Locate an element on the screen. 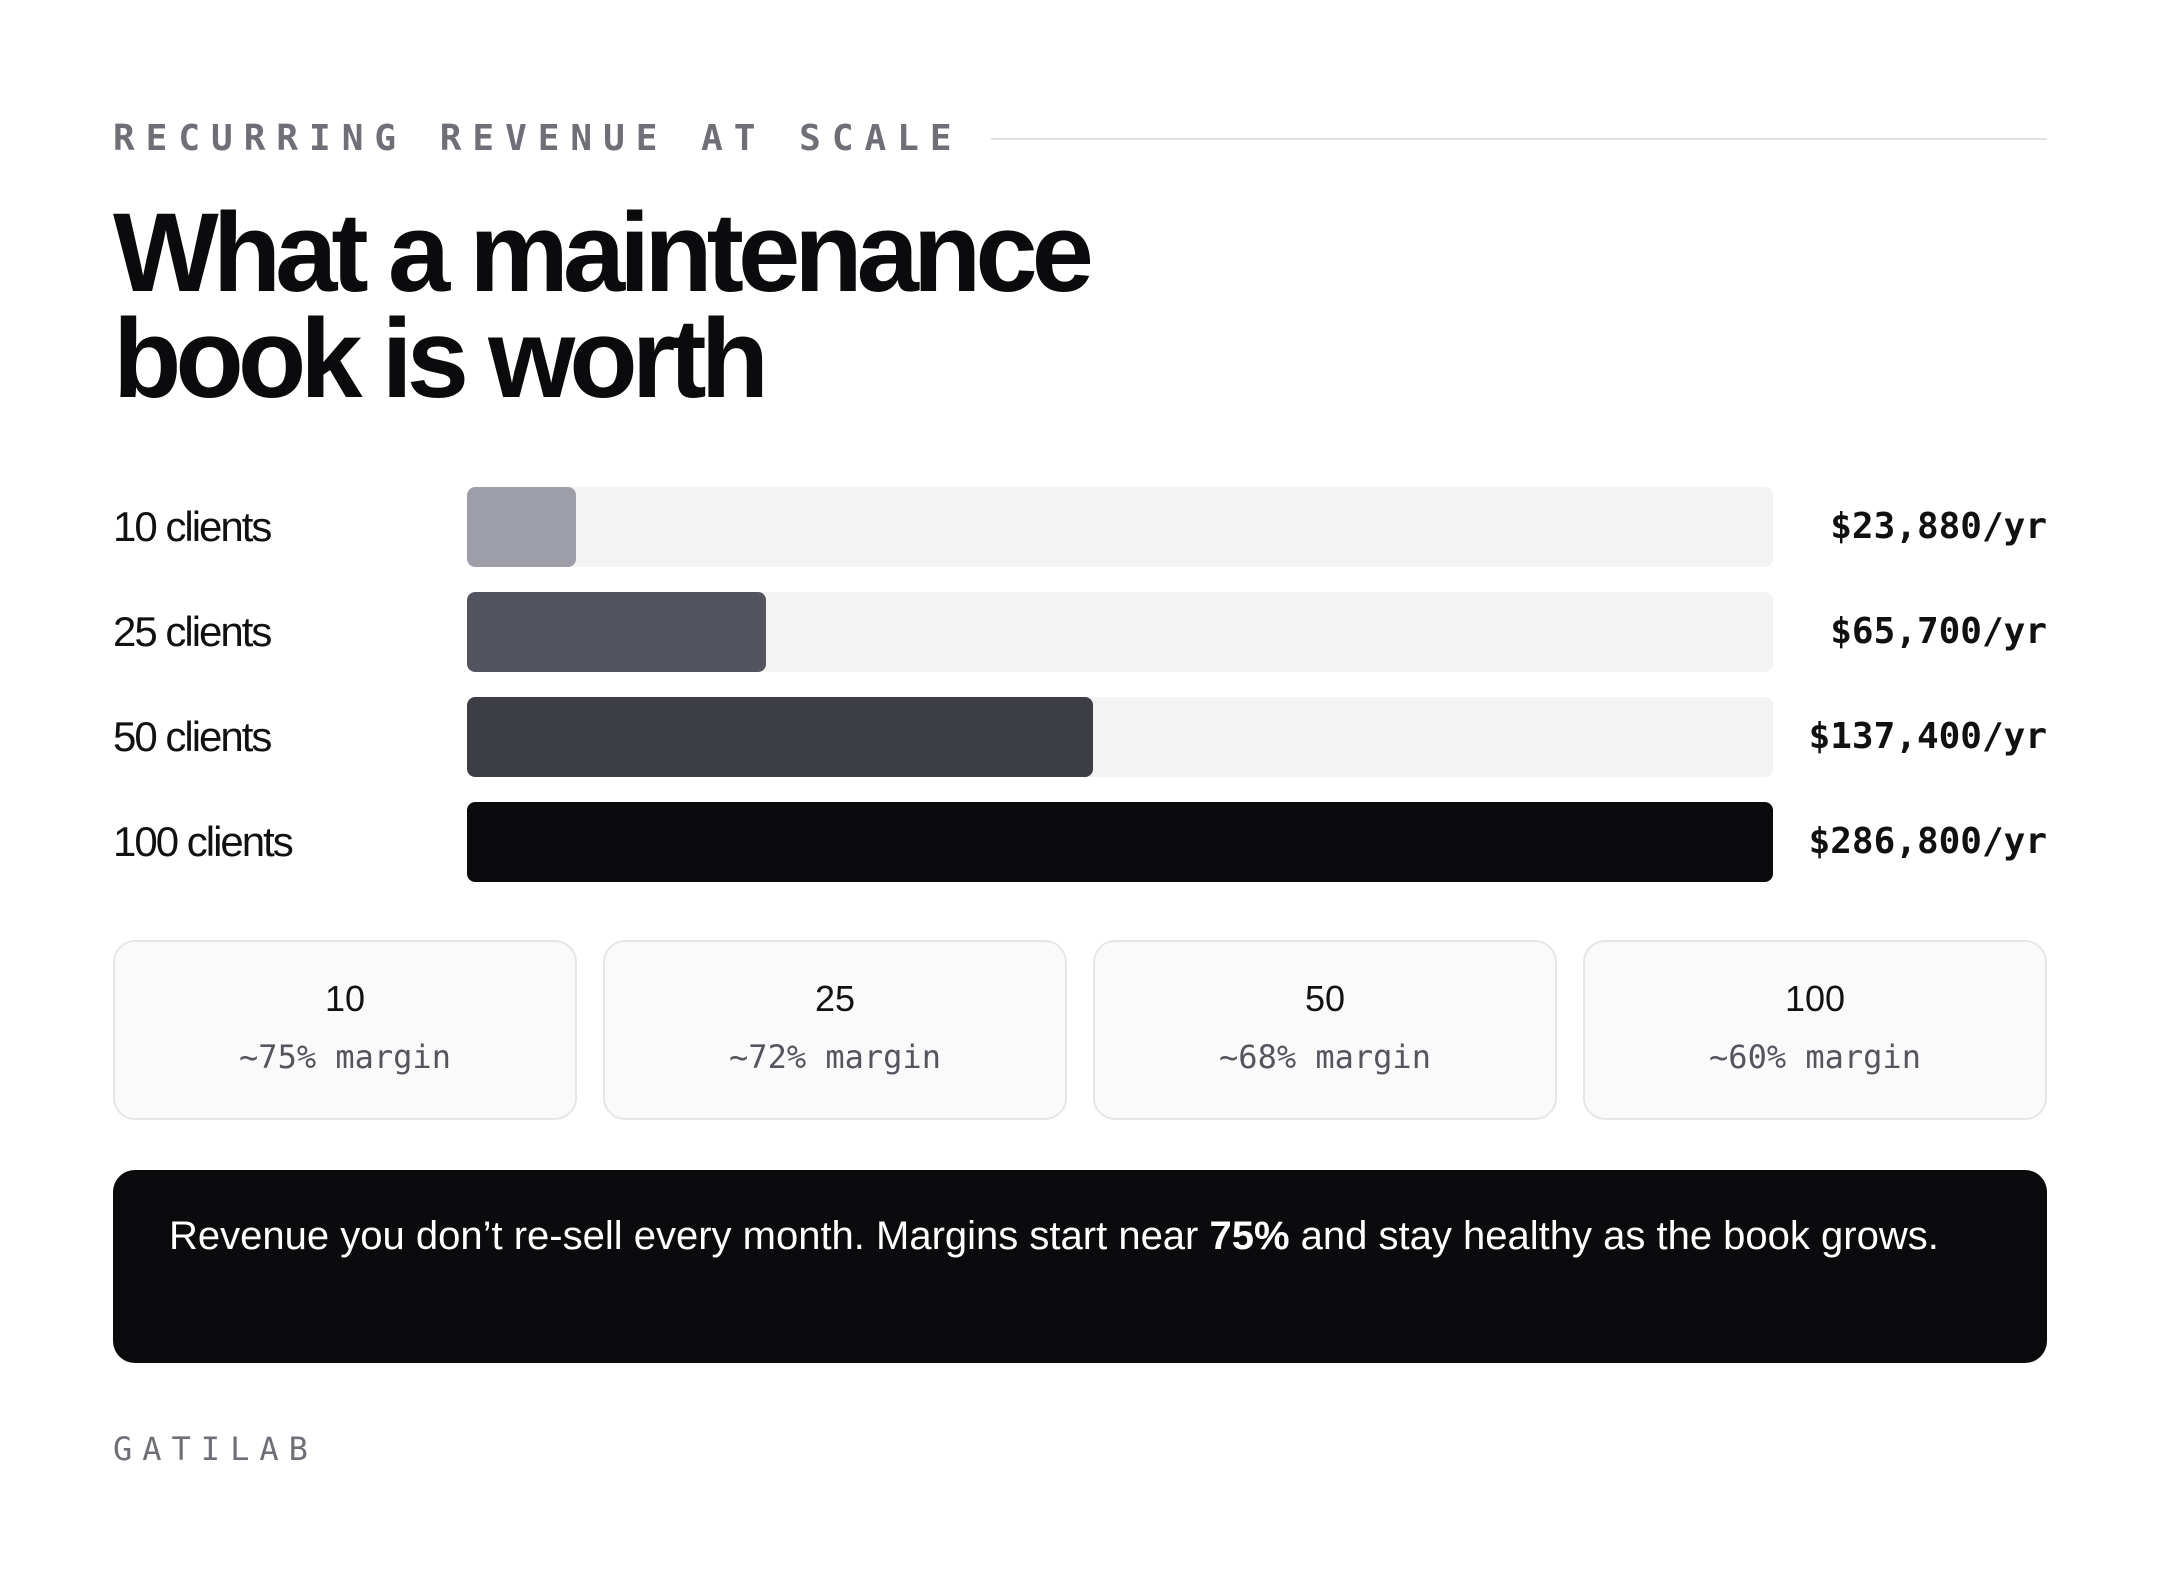  bar-value-label: $23,880/yr is located at coordinates (1938, 526).